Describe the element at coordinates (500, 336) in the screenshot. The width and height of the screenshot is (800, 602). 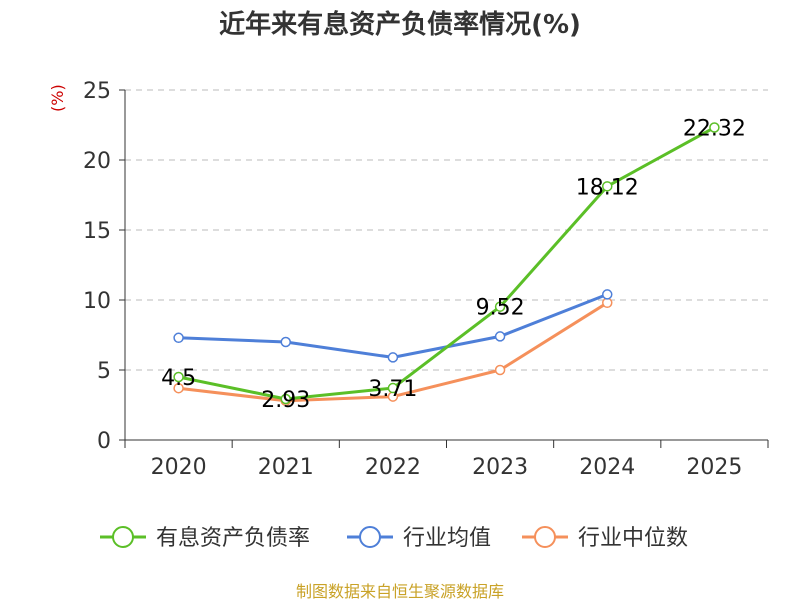
I see `series-1-point-2023` at that location.